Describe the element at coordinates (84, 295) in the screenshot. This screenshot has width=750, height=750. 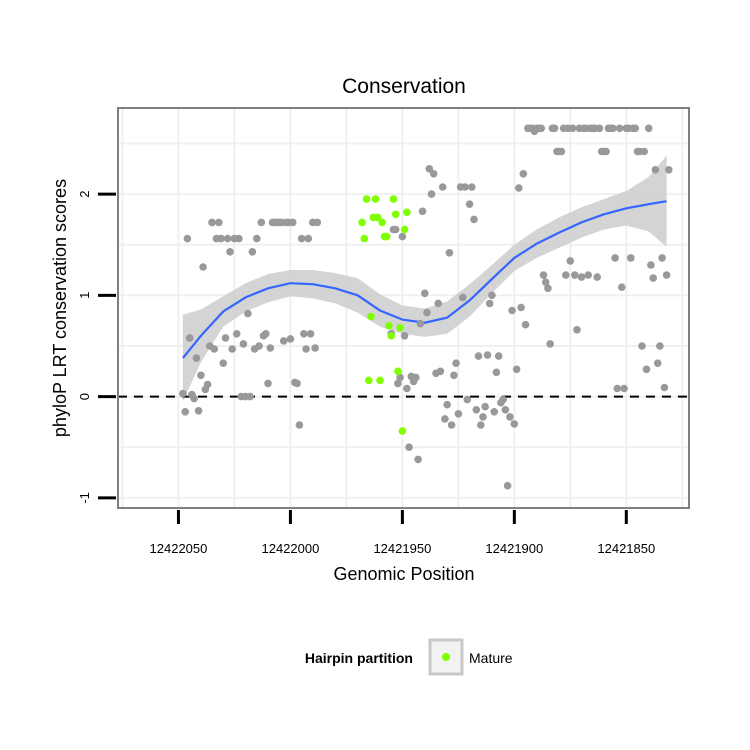
I see `y-tick-label: 1` at that location.